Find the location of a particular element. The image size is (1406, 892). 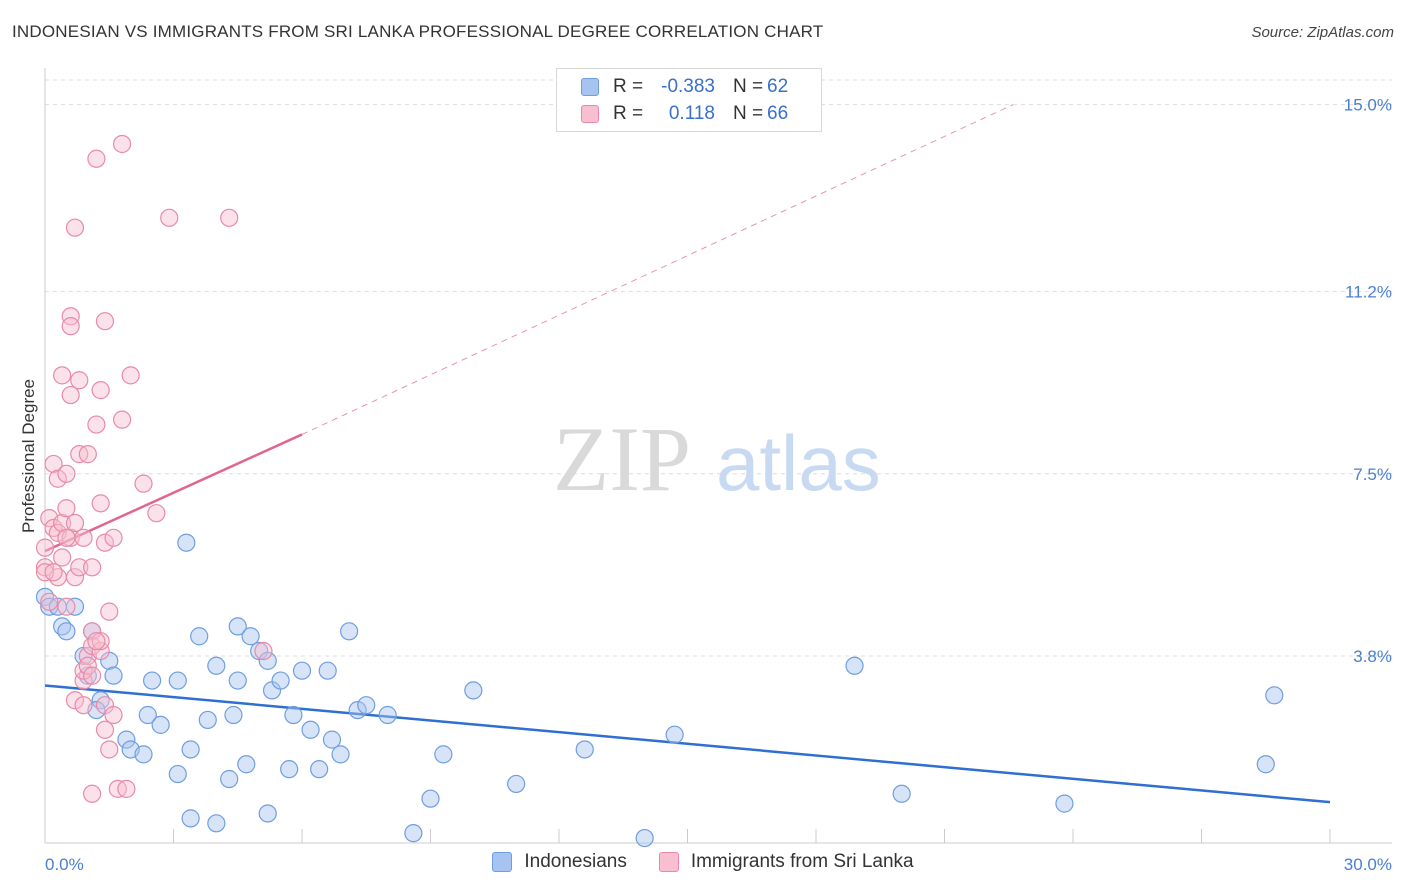

watermark-zip: ZIP is located at coordinates (622, 459).